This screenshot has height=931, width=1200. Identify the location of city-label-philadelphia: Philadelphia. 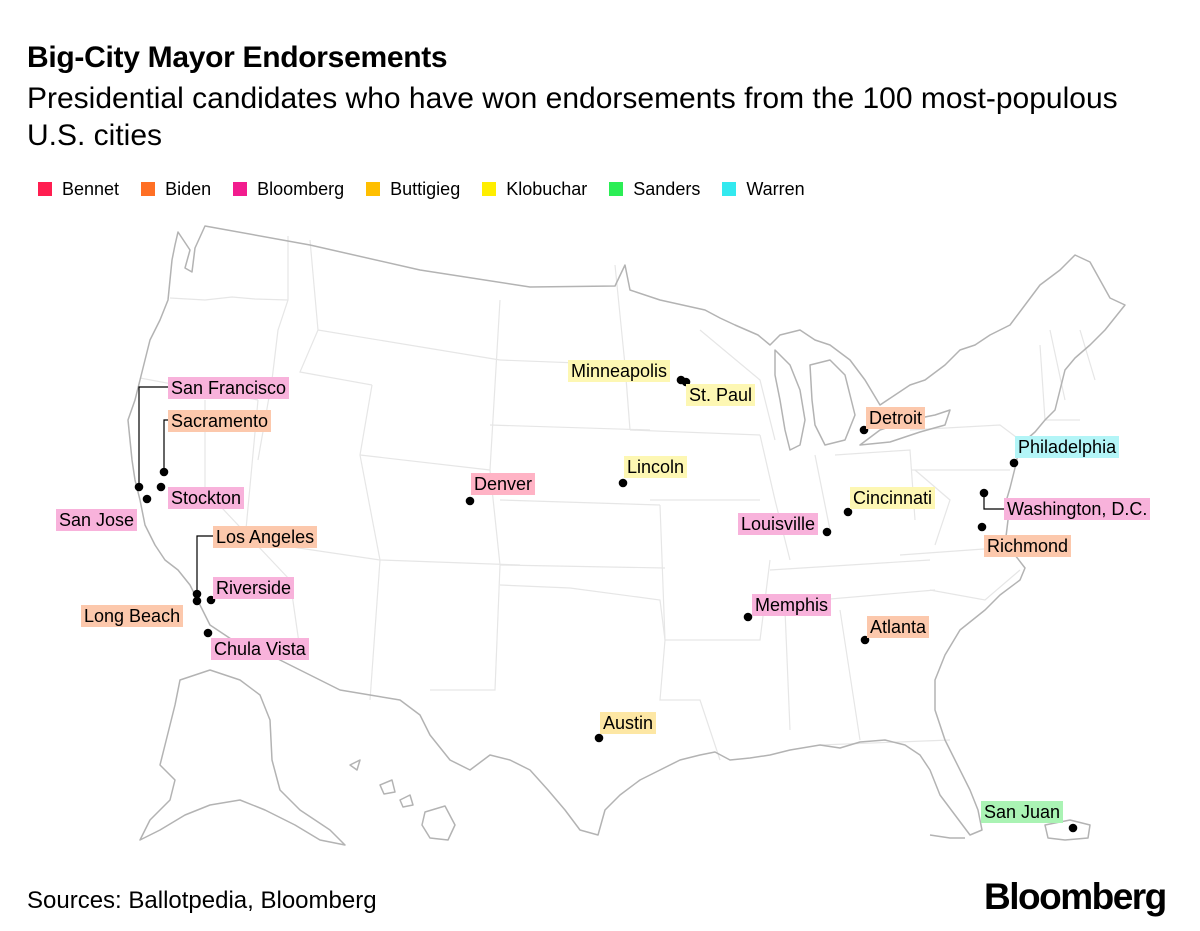
(1067, 447).